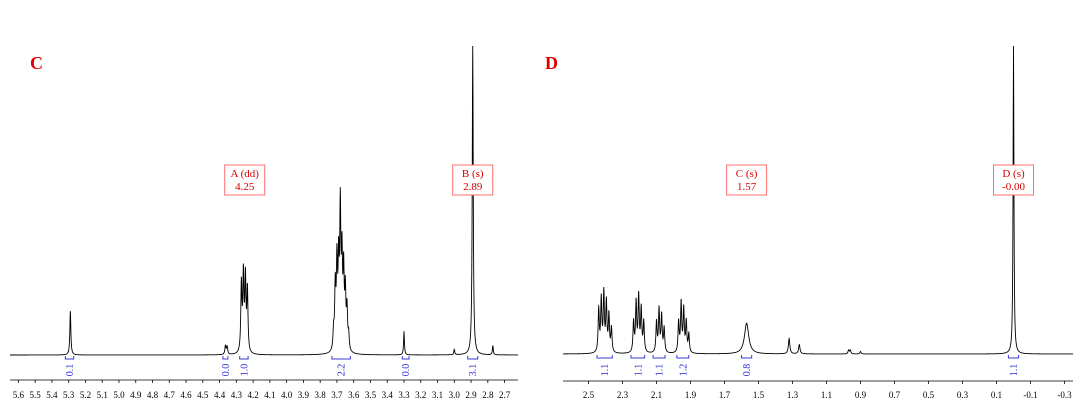 The height and width of the screenshot is (412, 1080). I want to click on integral-value: 0.1, so click(70, 370).